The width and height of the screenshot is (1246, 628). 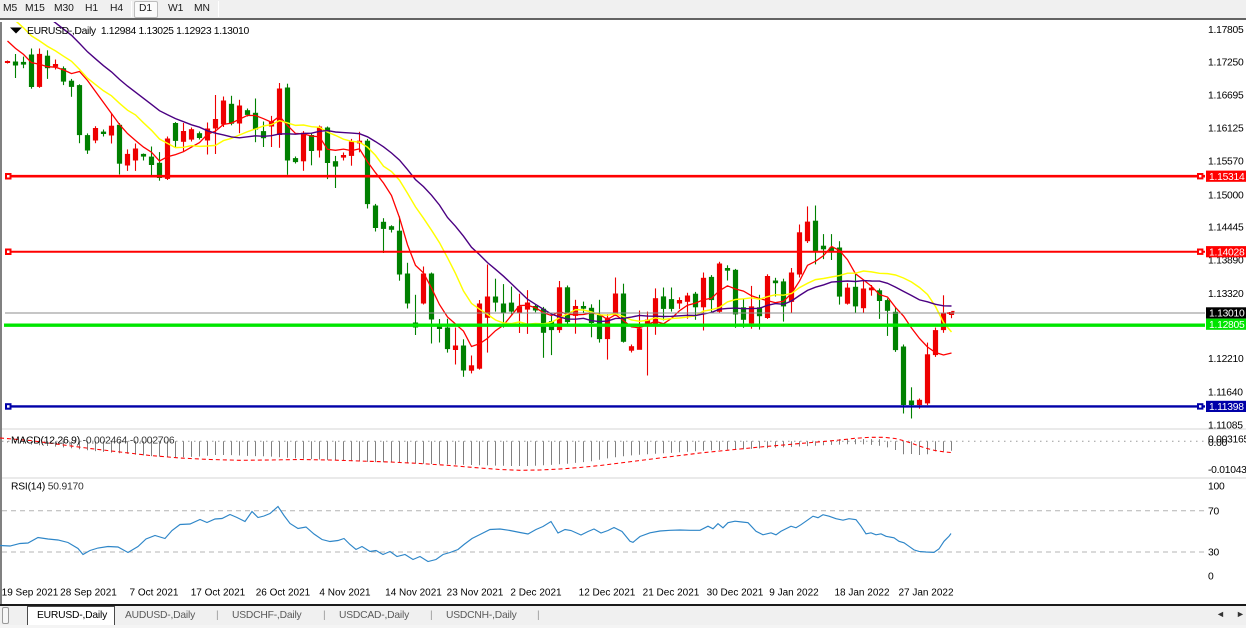 I want to click on svg-text: 1.13010, so click(x=1227, y=313).